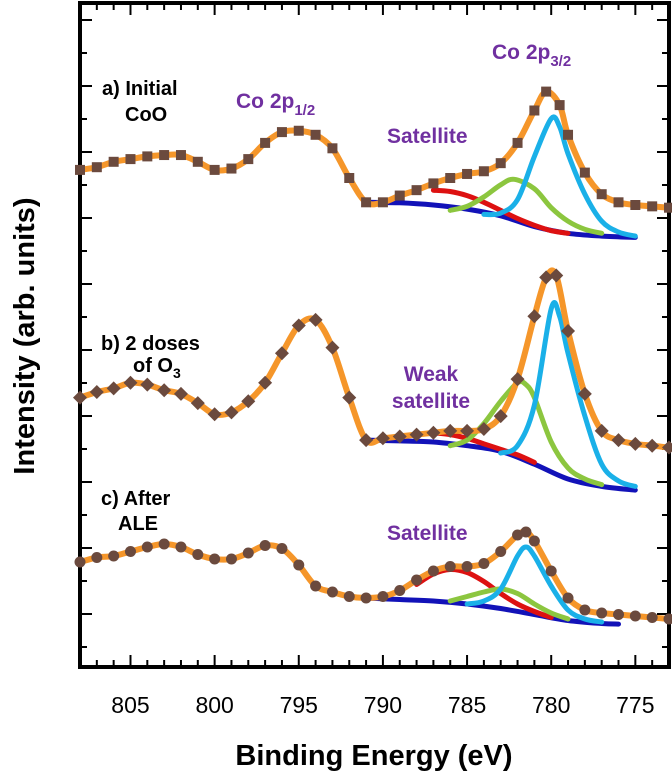  Describe the element at coordinates (214, 705) in the screenshot. I see `x-tick-label: 800` at that location.